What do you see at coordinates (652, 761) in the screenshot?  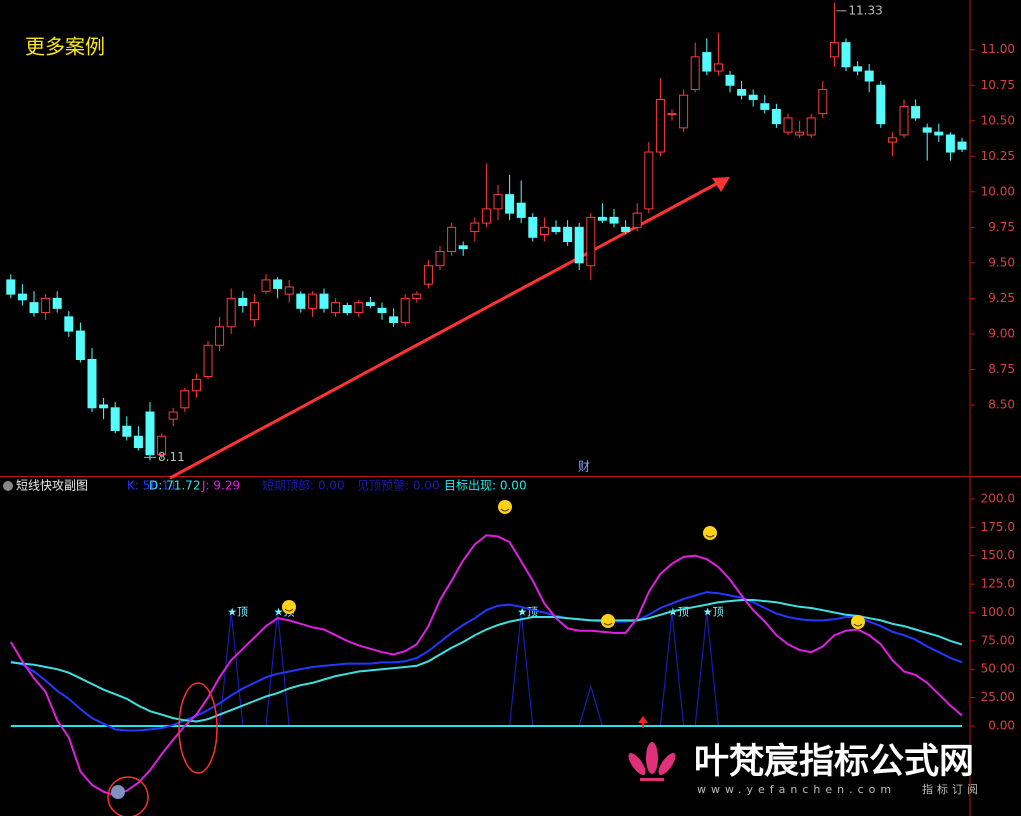 I see `watermark-logo` at bounding box center [652, 761].